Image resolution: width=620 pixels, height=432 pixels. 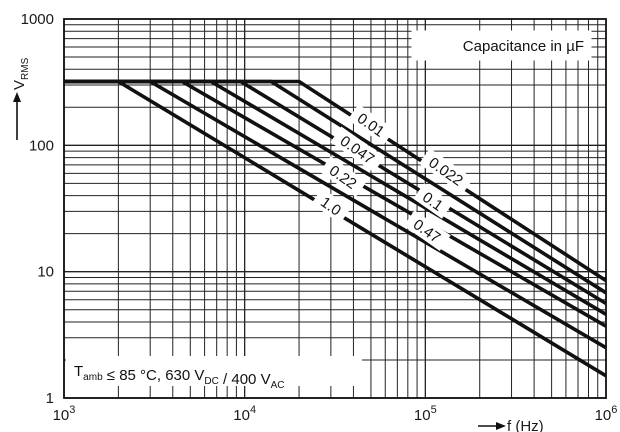 I want to click on x-tick-label: 10⁴, so click(x=244, y=414).